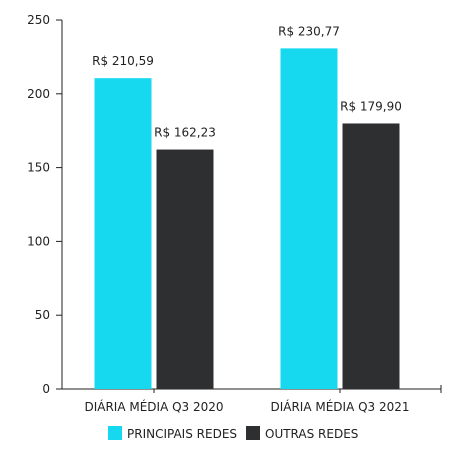 This screenshot has width=461, height=450. I want to click on y-tick-label: 250, so click(38, 20).